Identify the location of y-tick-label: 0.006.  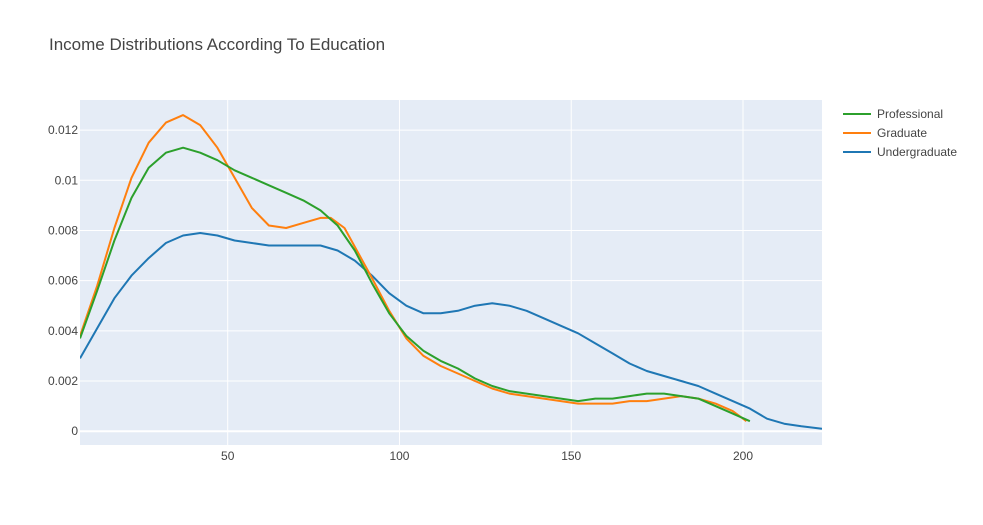
(63, 281).